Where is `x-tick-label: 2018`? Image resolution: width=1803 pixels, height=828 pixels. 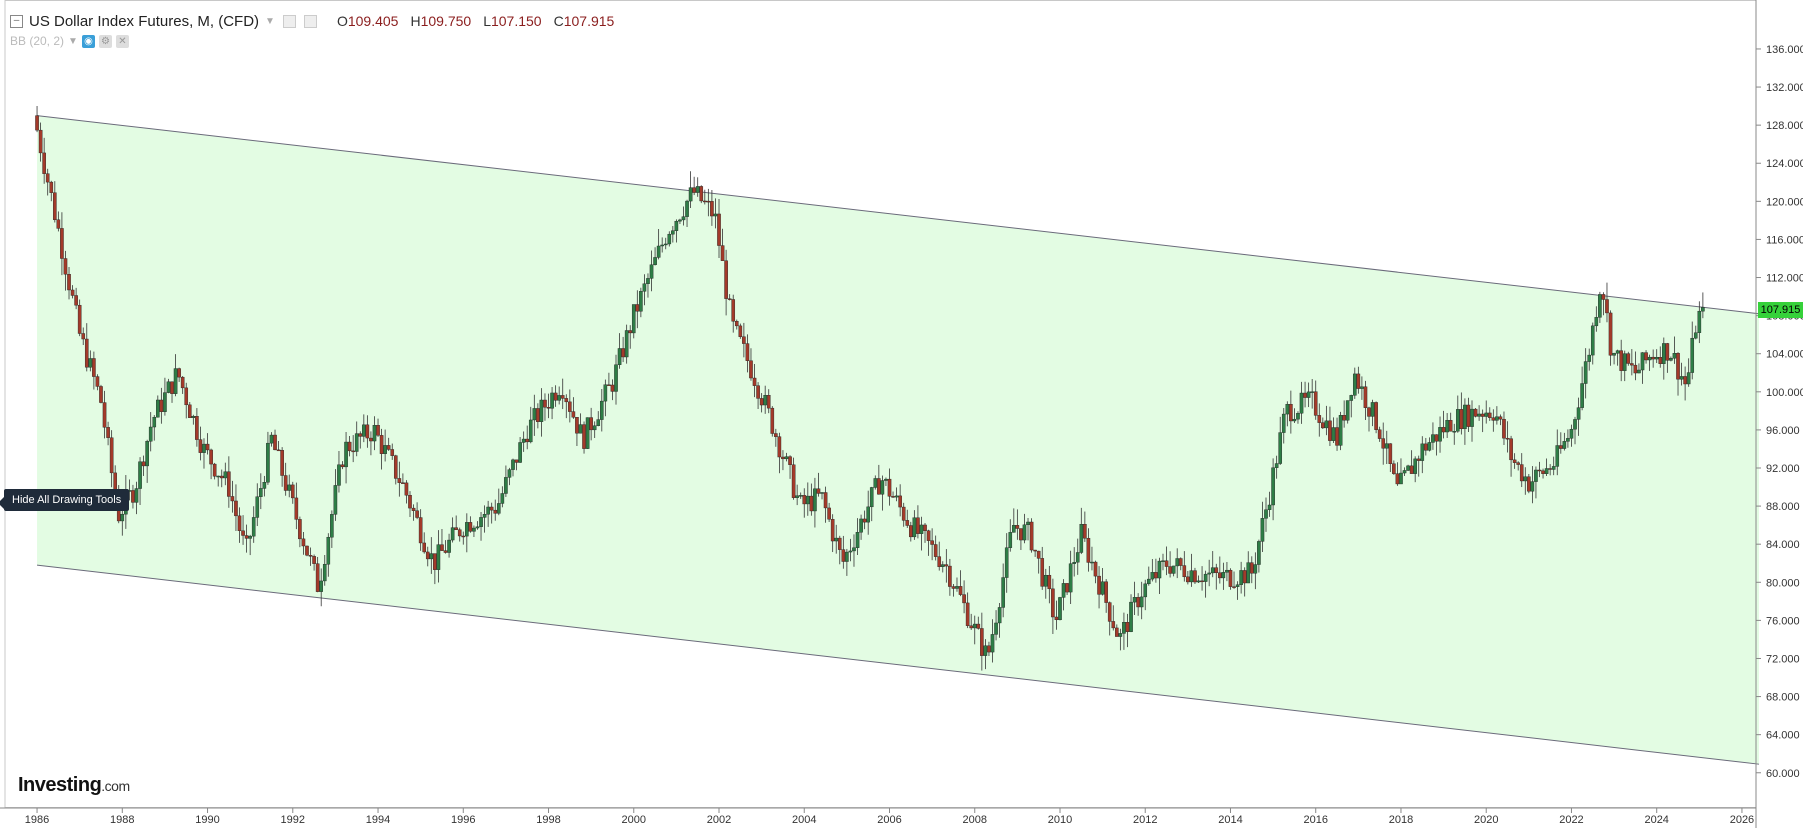 x-tick-label: 2018 is located at coordinates (1401, 820).